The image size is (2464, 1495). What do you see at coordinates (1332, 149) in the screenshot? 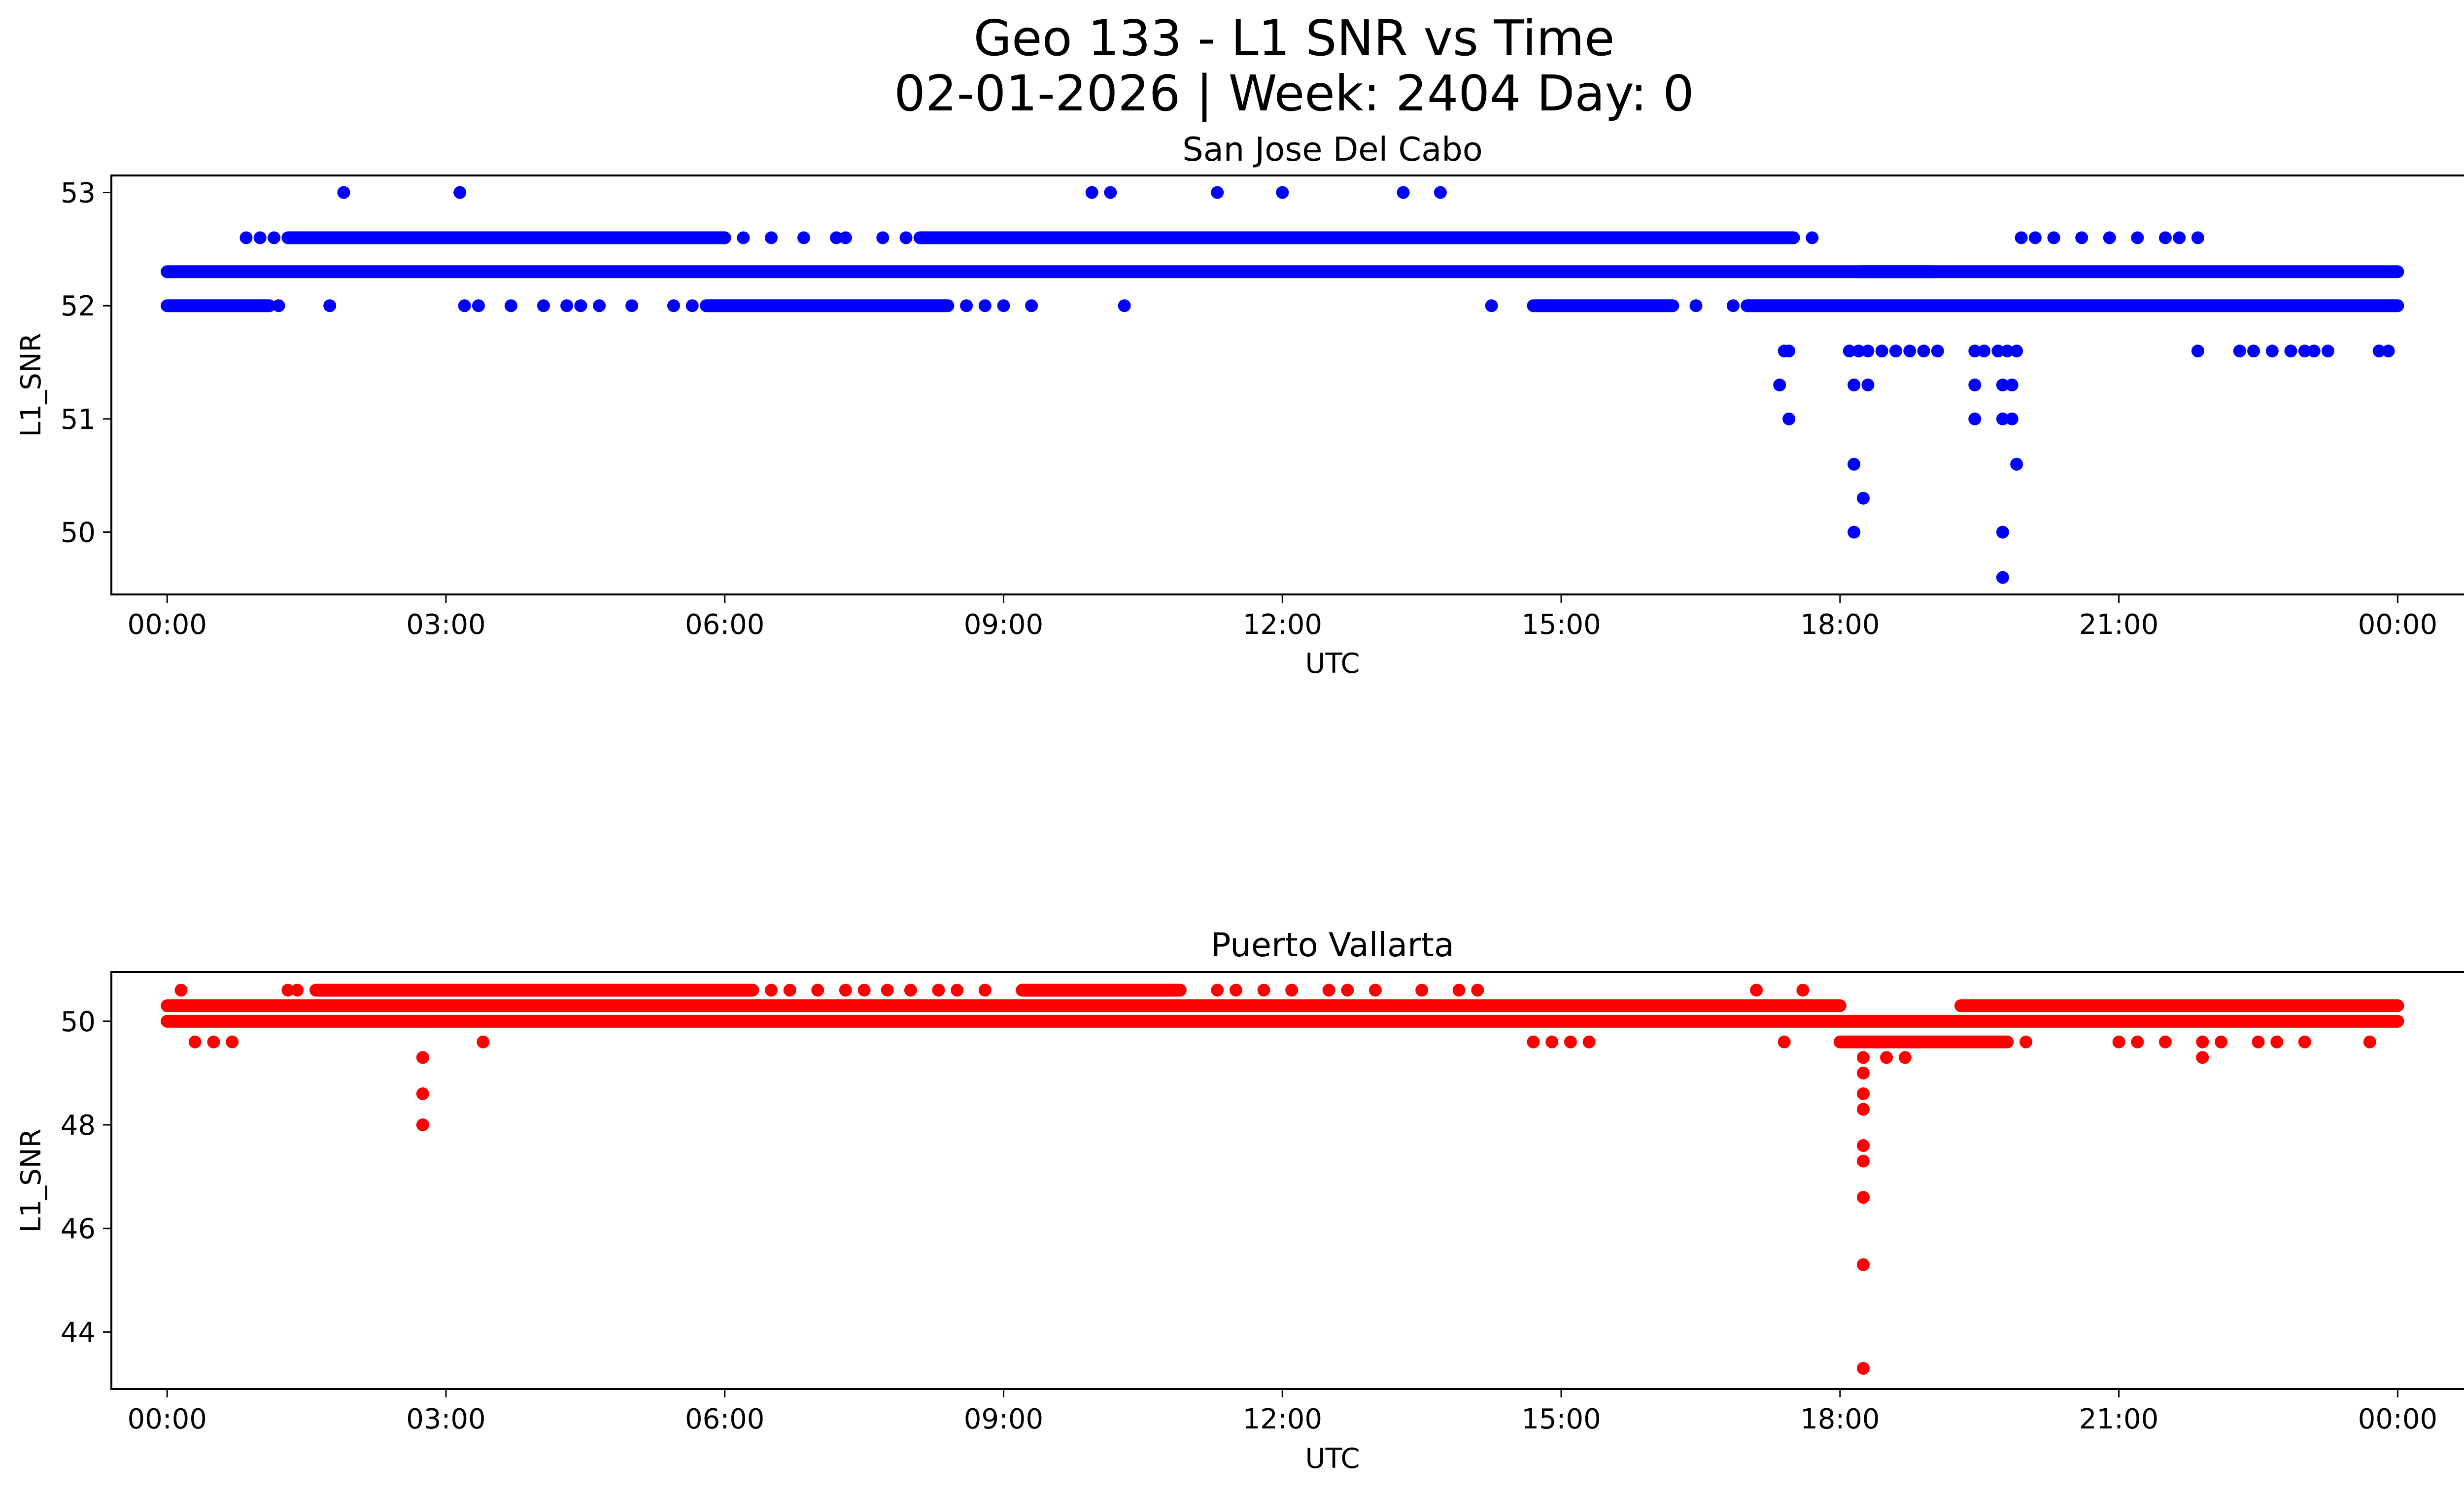
I see `panel-title: San Jose Del Cabo` at bounding box center [1332, 149].